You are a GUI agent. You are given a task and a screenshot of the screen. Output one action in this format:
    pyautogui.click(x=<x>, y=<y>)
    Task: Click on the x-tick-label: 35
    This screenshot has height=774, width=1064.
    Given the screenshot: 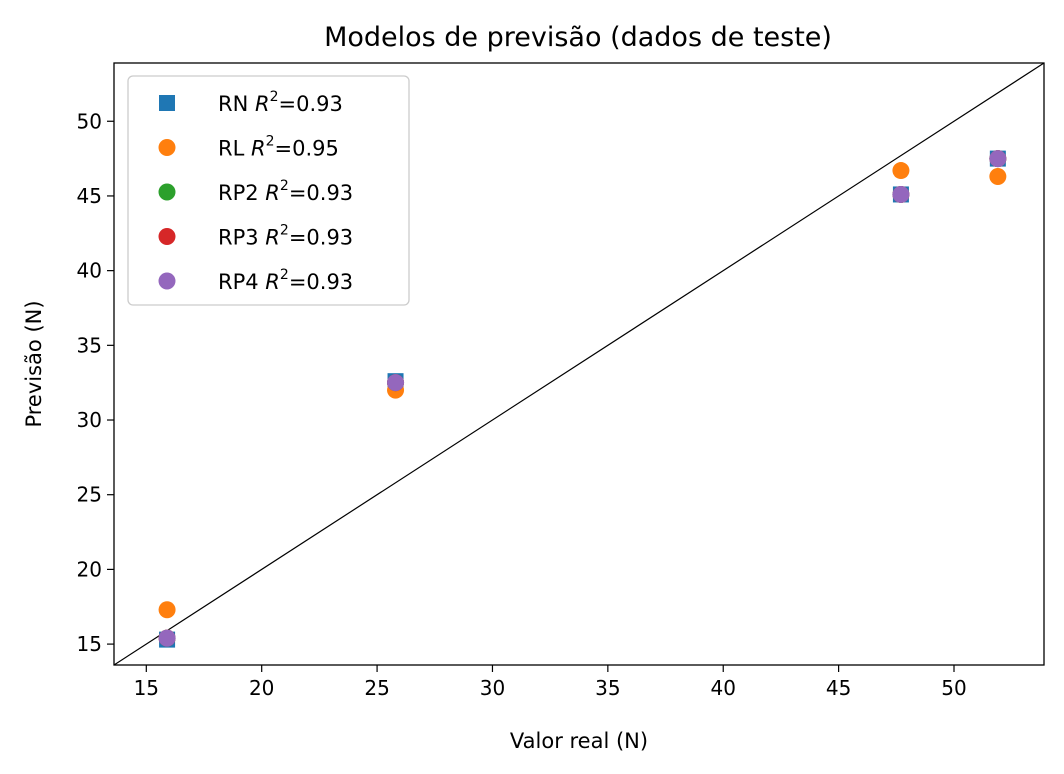 What is the action you would take?
    pyautogui.click(x=607, y=688)
    